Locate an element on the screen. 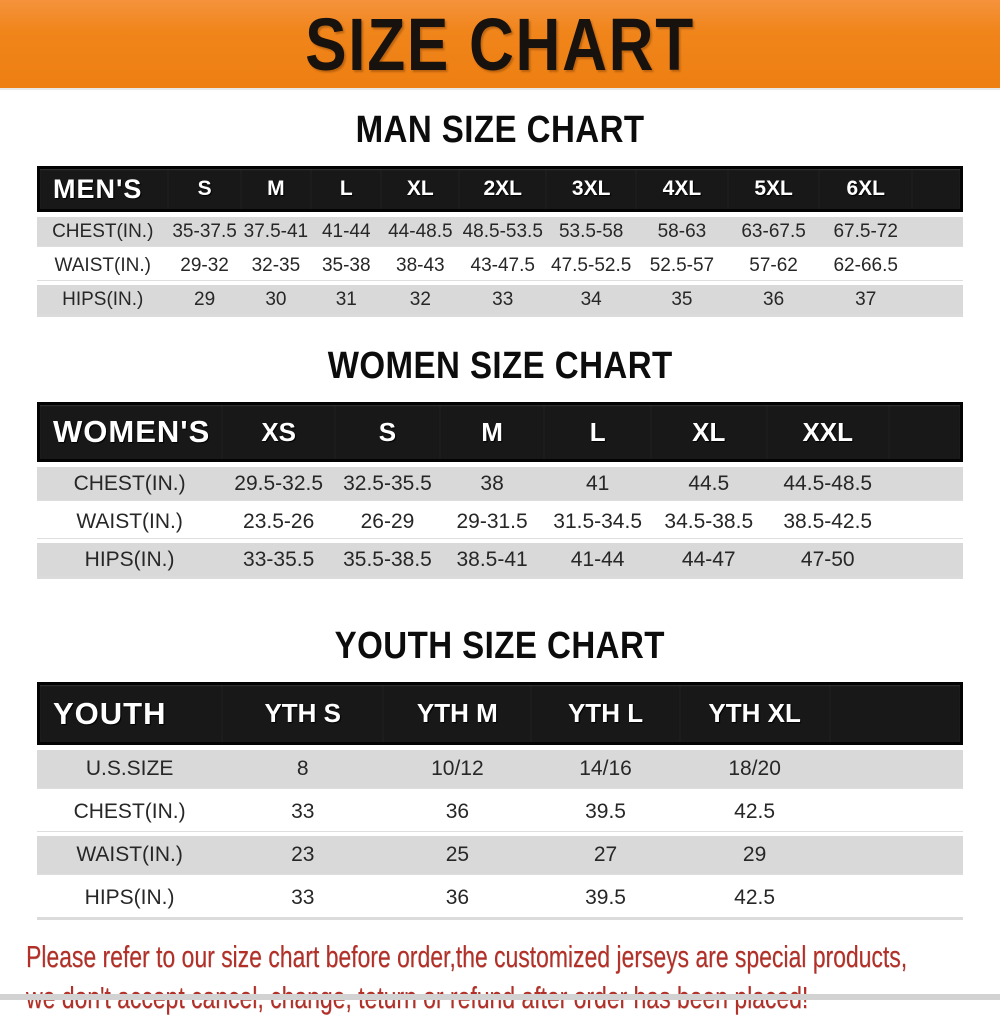  size-column-header: YTH L is located at coordinates (605, 713).